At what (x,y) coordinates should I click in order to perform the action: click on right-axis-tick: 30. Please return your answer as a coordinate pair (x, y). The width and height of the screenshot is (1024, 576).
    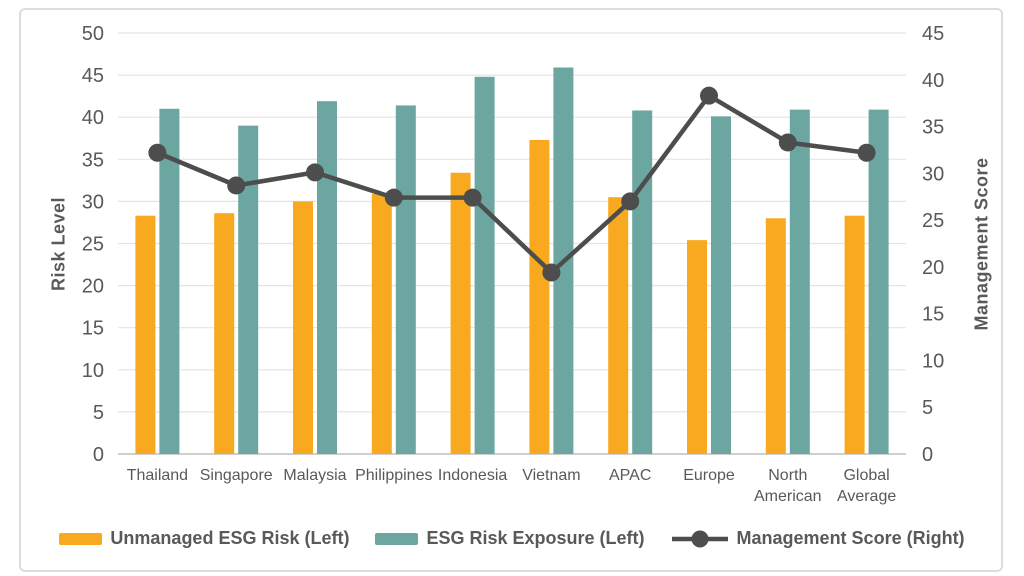
    Looking at the image, I should click on (933, 174).